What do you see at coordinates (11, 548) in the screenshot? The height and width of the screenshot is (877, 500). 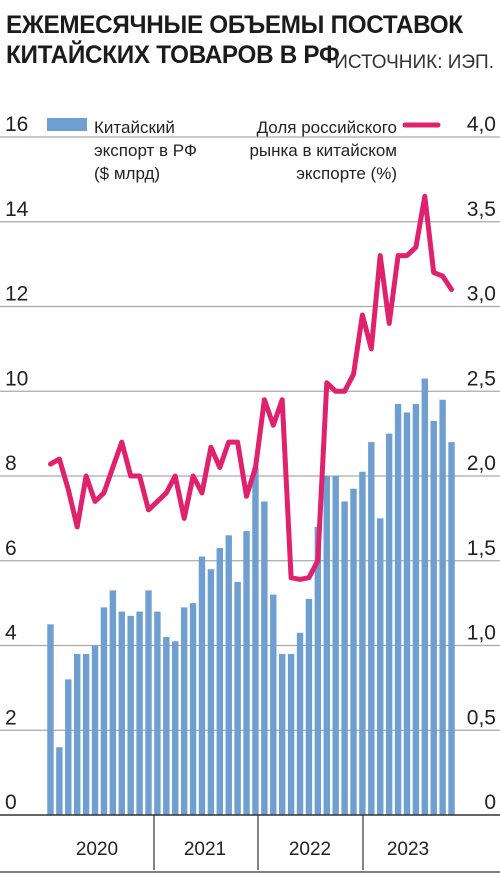 I see `left-tick-label: 6` at bounding box center [11, 548].